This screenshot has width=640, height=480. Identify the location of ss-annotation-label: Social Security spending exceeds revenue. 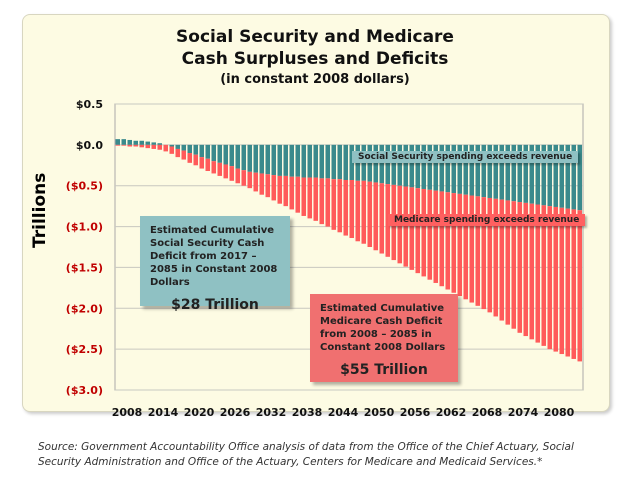
(465, 157).